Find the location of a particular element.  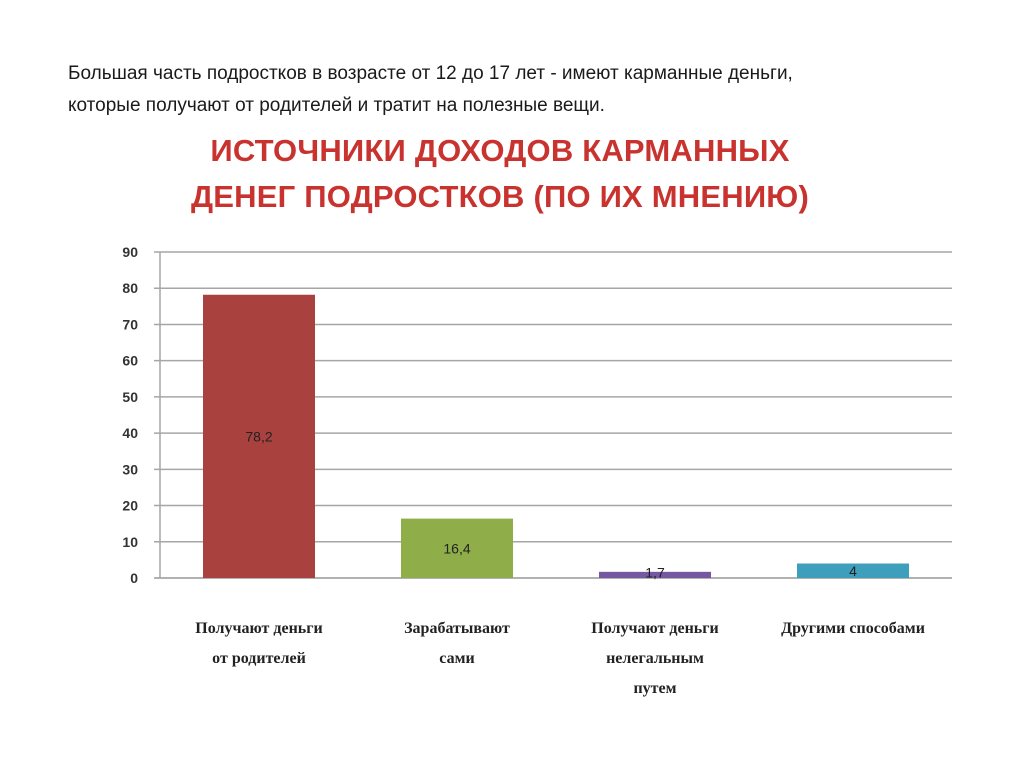

y-tick-label: 10 is located at coordinates (130, 542).